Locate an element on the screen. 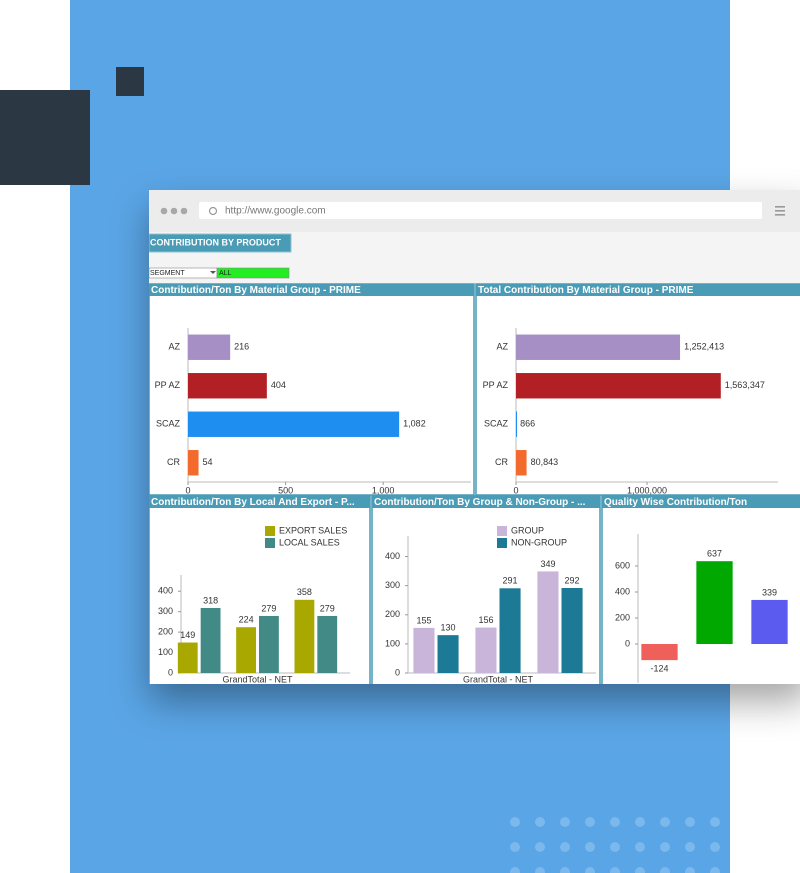 This screenshot has width=800, height=873. value-label: 339 is located at coordinates (769, 592).